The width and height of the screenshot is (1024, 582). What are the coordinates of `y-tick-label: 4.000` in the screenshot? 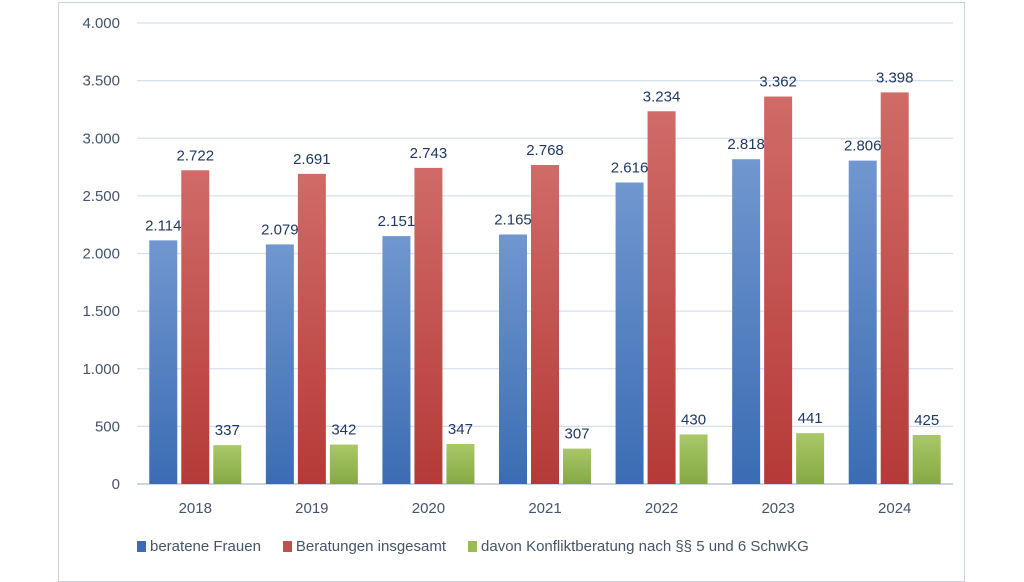 It's located at (101, 23).